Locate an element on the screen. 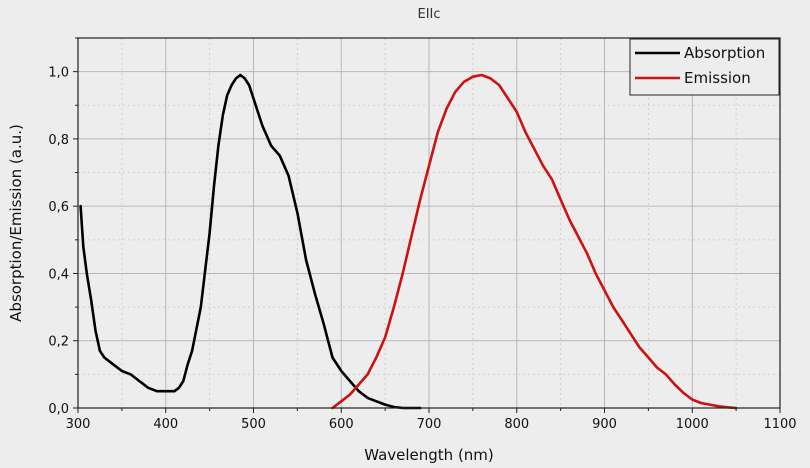  x-tick-label: 500 is located at coordinates (253, 424).